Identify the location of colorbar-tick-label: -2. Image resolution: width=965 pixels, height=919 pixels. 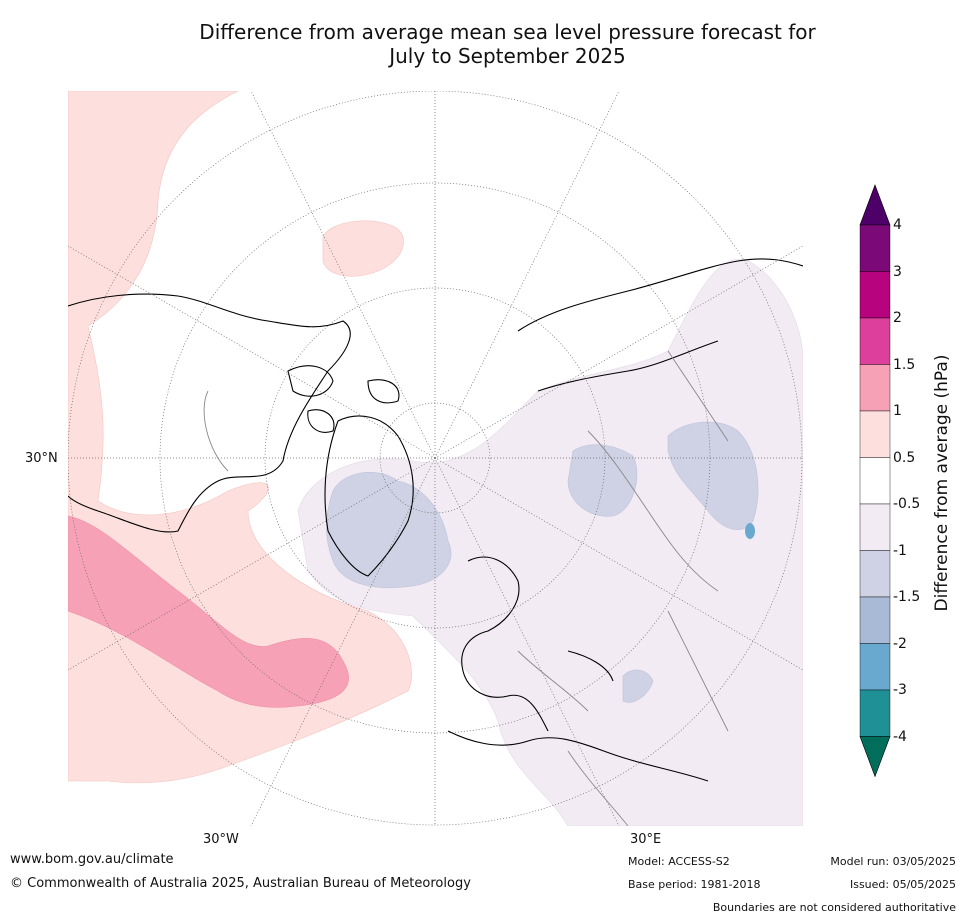
(900, 643).